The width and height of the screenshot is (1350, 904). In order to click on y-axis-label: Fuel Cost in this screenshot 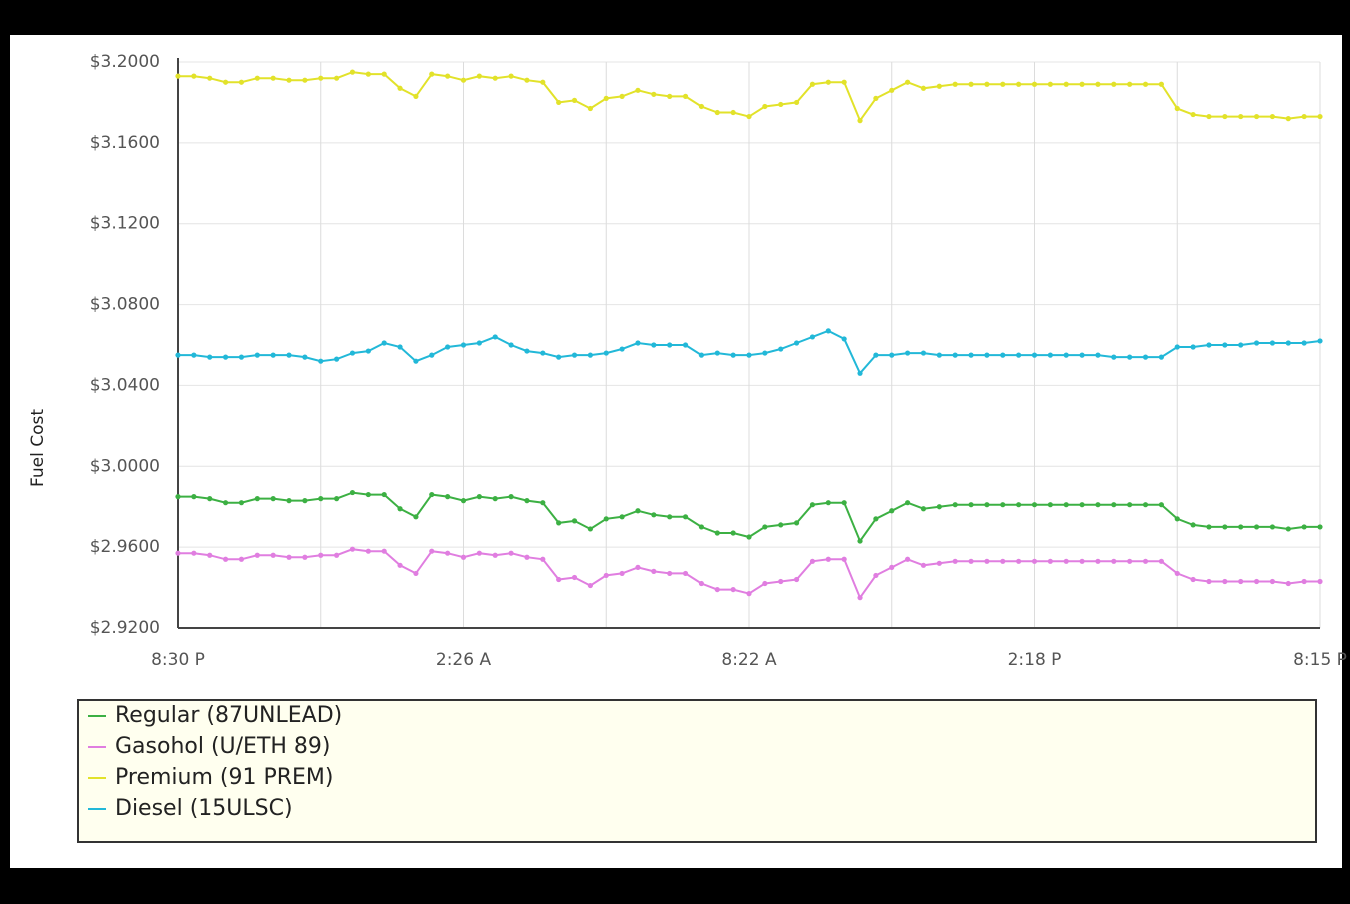, I will do `click(38, 448)`.